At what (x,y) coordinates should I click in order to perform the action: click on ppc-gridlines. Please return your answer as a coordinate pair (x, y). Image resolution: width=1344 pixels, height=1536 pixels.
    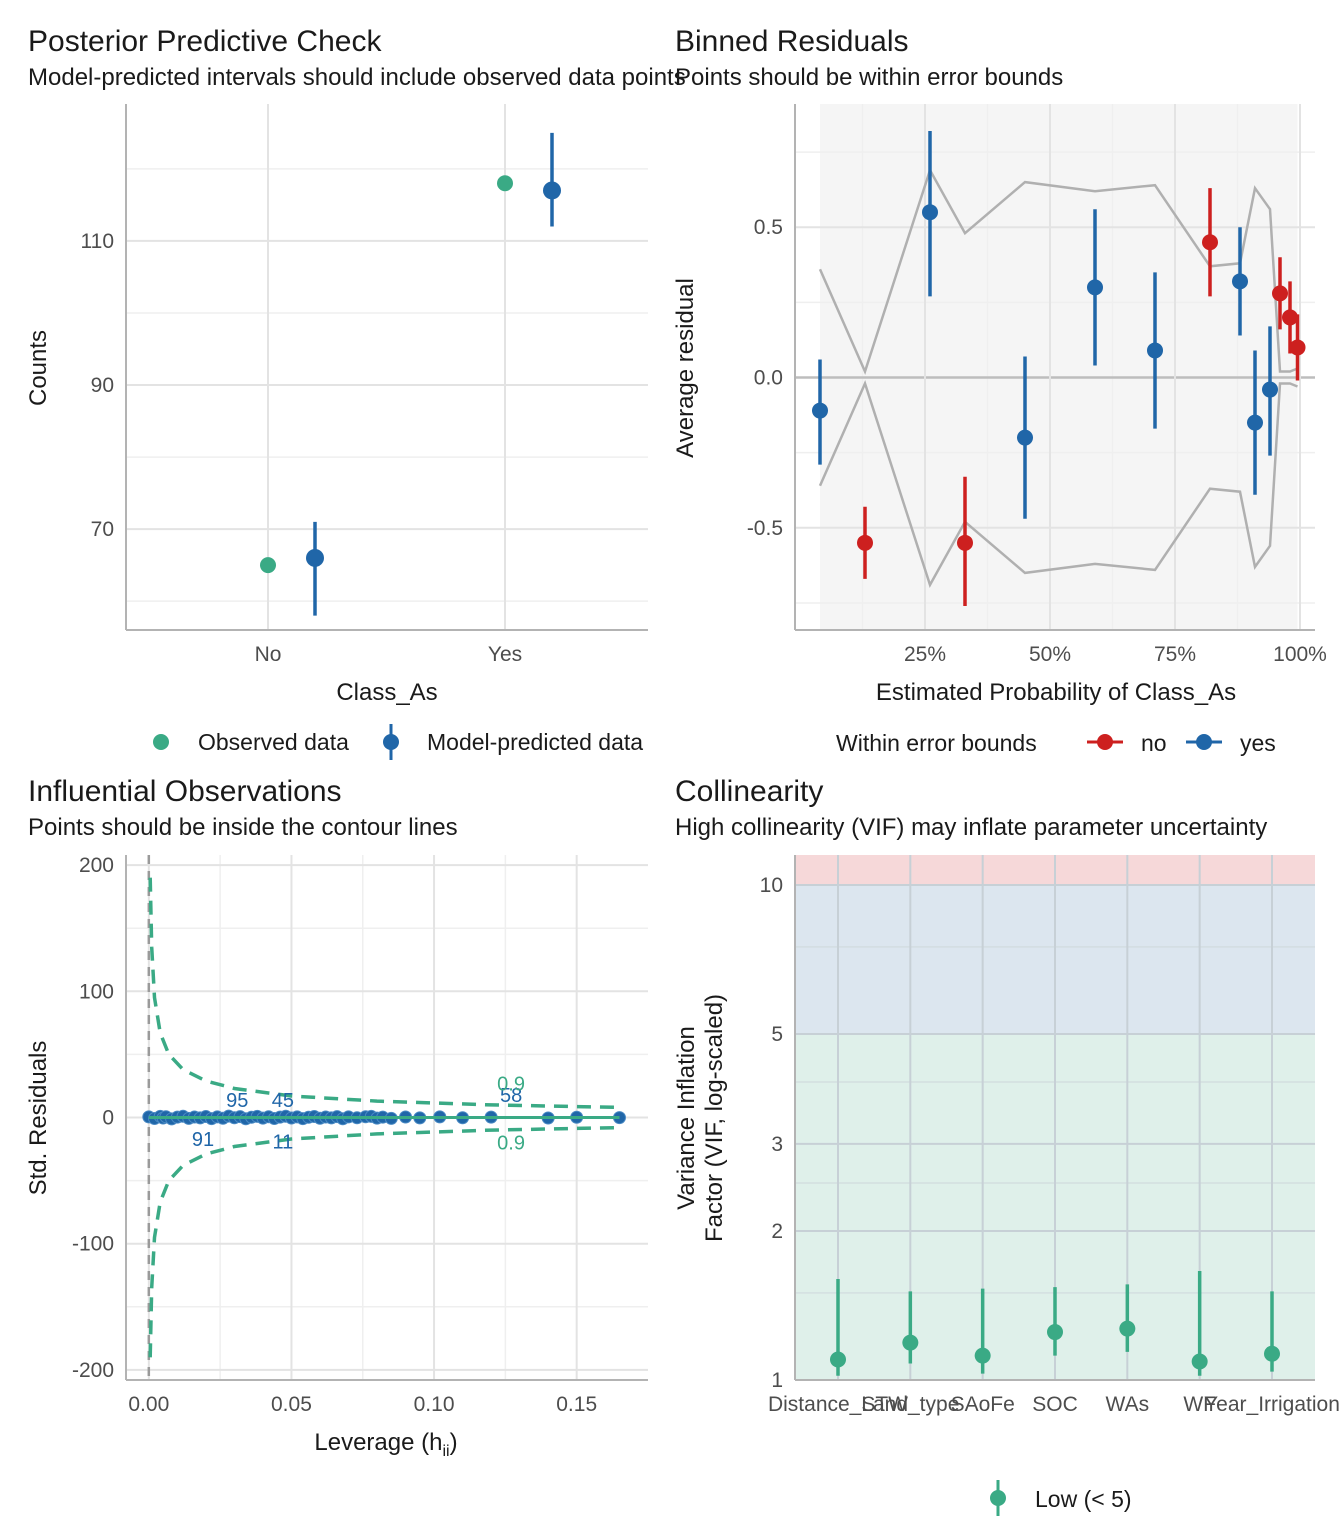
    Looking at the image, I should click on (387, 367).